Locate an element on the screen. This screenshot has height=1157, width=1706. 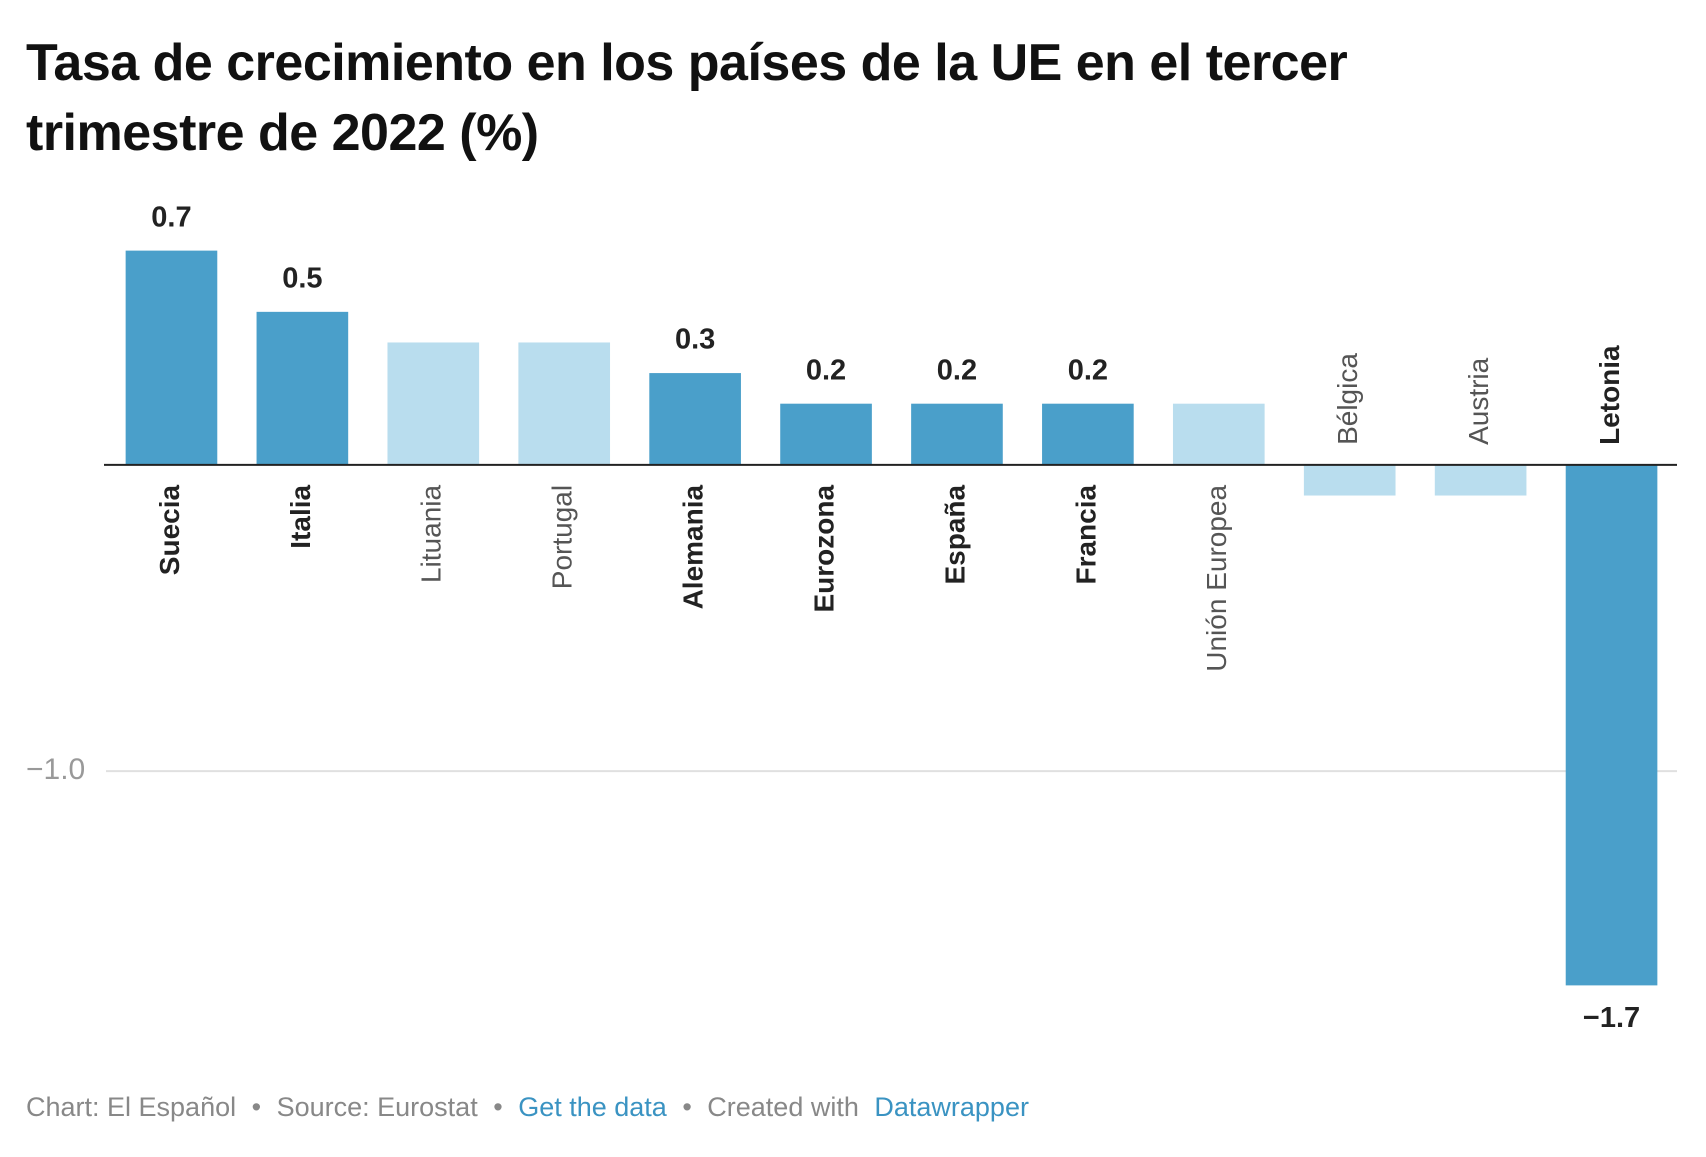
datawrapper-link: Datawrapper is located at coordinates (951, 1107).